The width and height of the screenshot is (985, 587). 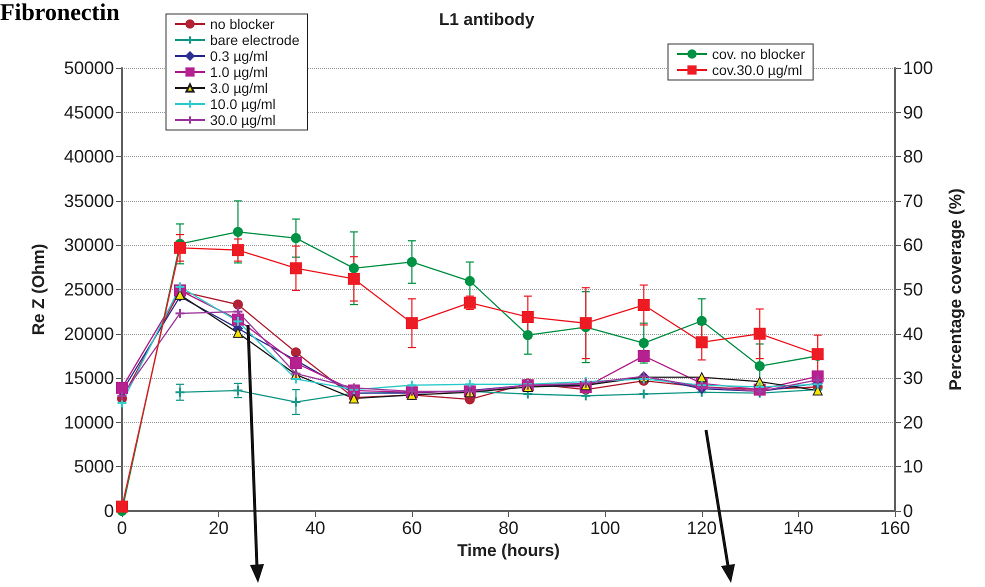 I want to click on y2-axis-title: Percentage coverage (%), so click(x=955, y=289).